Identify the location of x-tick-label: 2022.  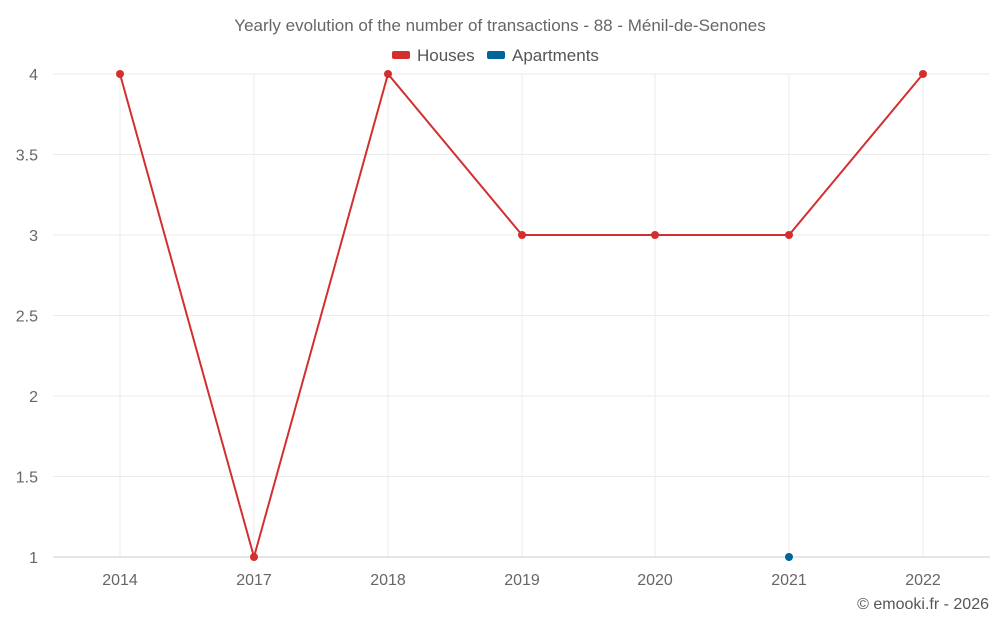
(923, 580).